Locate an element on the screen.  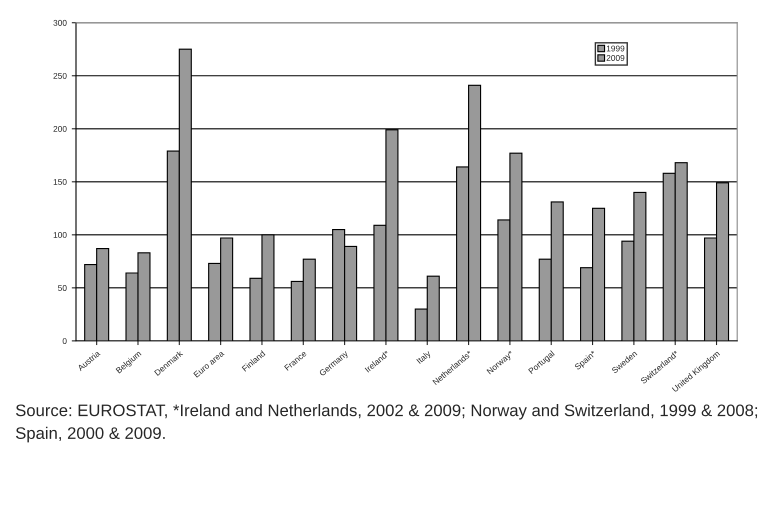
y-tick-label: 150 is located at coordinates (60, 182).